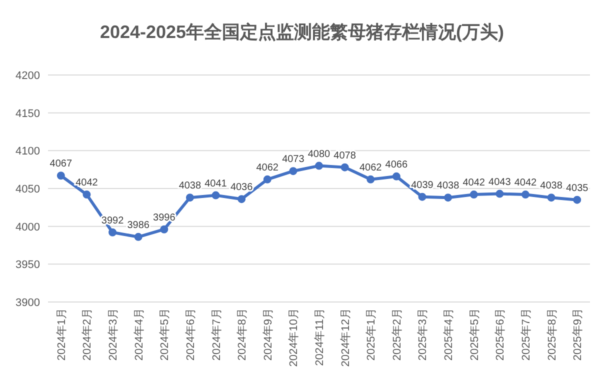 Image resolution: width=604 pixels, height=386 pixels. I want to click on x-tick-label: 2024年7月, so click(216, 334).